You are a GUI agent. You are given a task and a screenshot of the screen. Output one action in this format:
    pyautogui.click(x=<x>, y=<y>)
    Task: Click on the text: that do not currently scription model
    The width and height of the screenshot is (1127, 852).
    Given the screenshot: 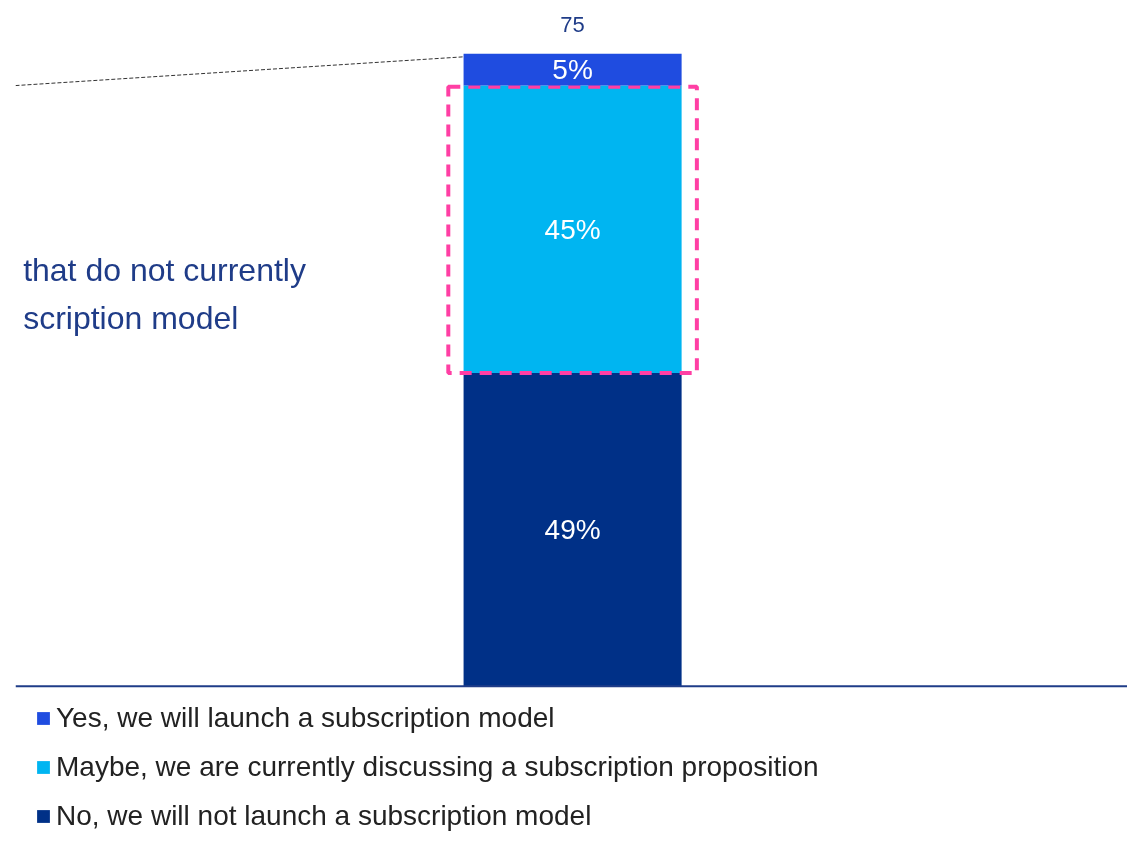 What is the action you would take?
    pyautogui.click(x=164, y=294)
    